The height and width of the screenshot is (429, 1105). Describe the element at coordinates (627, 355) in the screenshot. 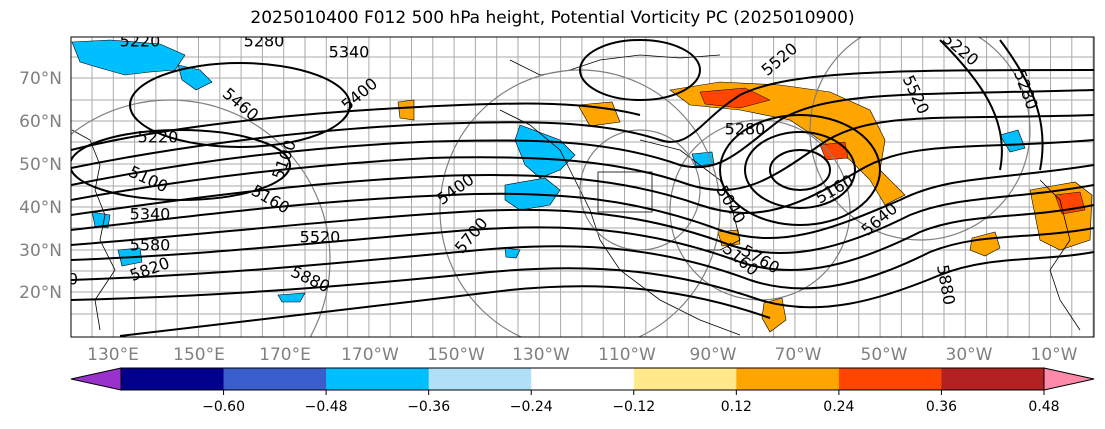

I see `longitude-label: 110°W` at that location.